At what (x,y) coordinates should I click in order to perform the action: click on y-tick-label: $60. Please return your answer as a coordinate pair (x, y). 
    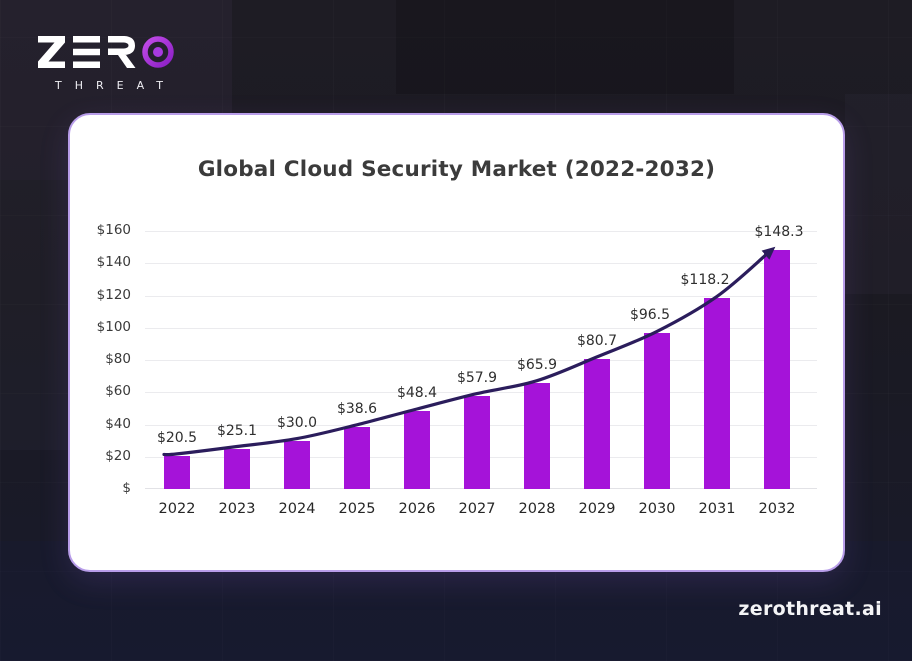
    Looking at the image, I should click on (118, 391).